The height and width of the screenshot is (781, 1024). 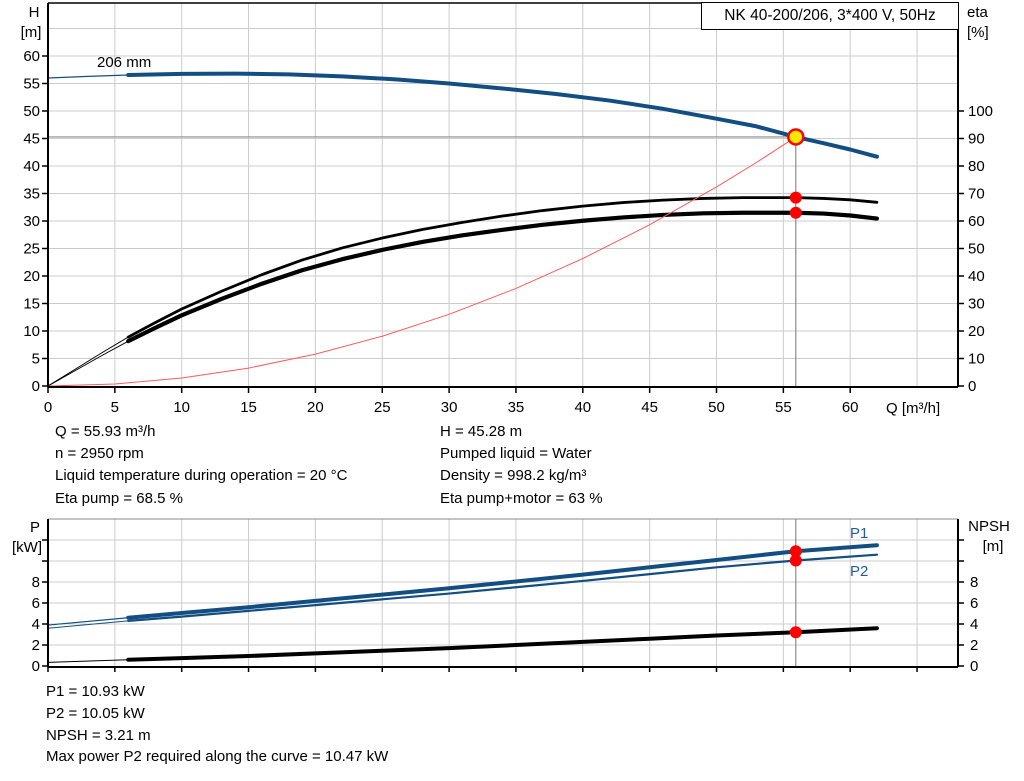 What do you see at coordinates (503, 587) in the screenshot?
I see `p2-curve` at bounding box center [503, 587].